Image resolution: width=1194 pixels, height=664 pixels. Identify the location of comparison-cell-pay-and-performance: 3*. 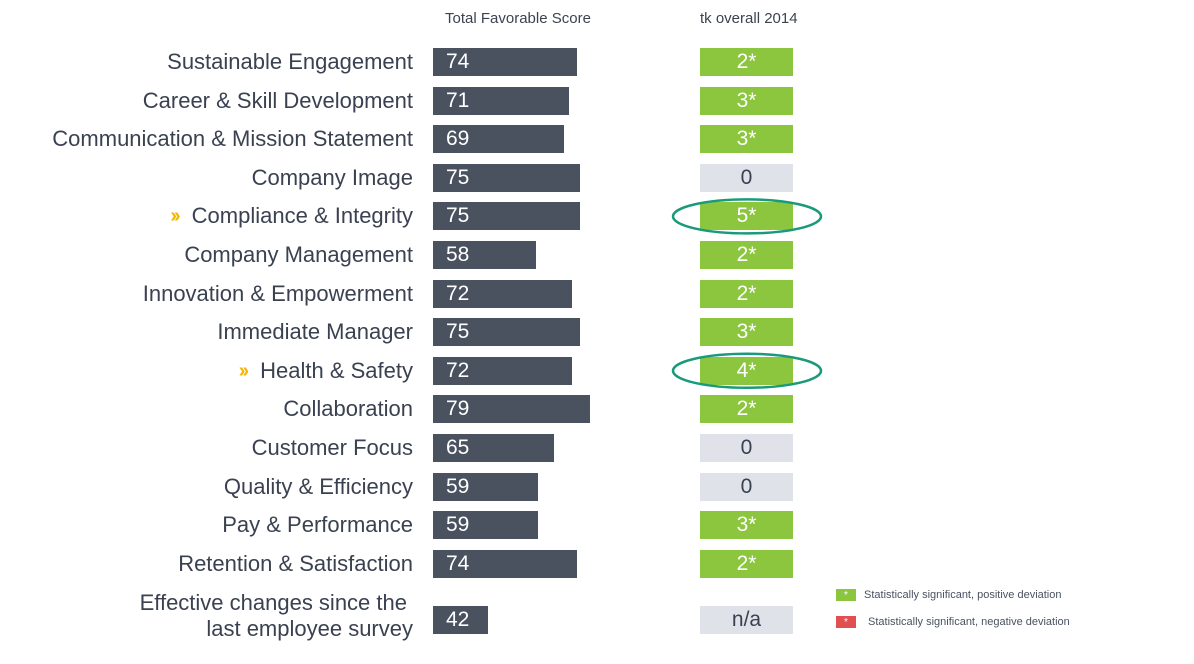
(746, 525).